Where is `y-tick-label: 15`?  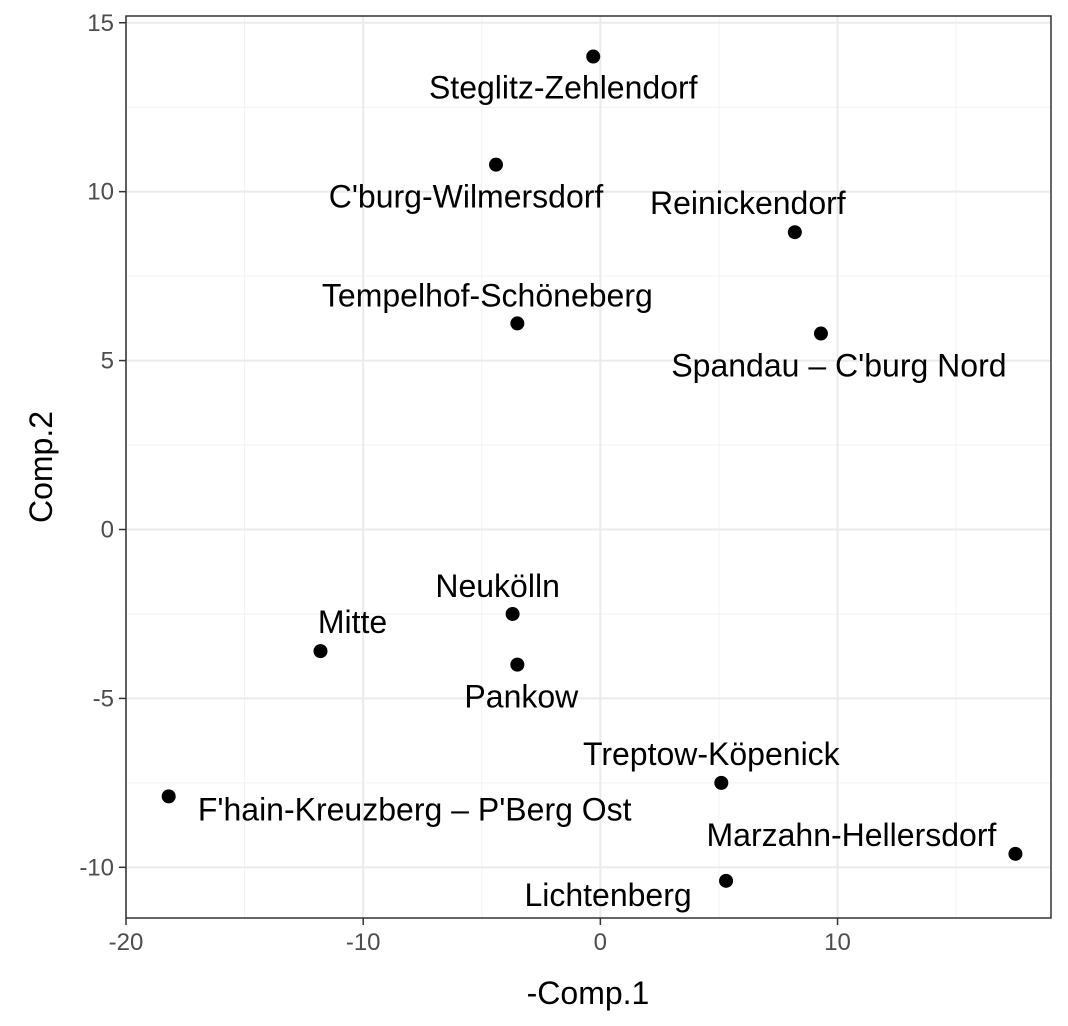 y-tick-label: 15 is located at coordinates (100, 23).